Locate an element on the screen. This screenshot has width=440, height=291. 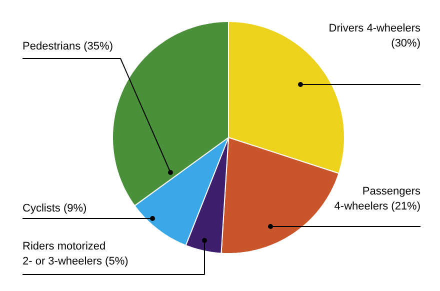
slice-label: Riders motorized 2- or 3-wheelers (5%) is located at coordinates (75, 254).